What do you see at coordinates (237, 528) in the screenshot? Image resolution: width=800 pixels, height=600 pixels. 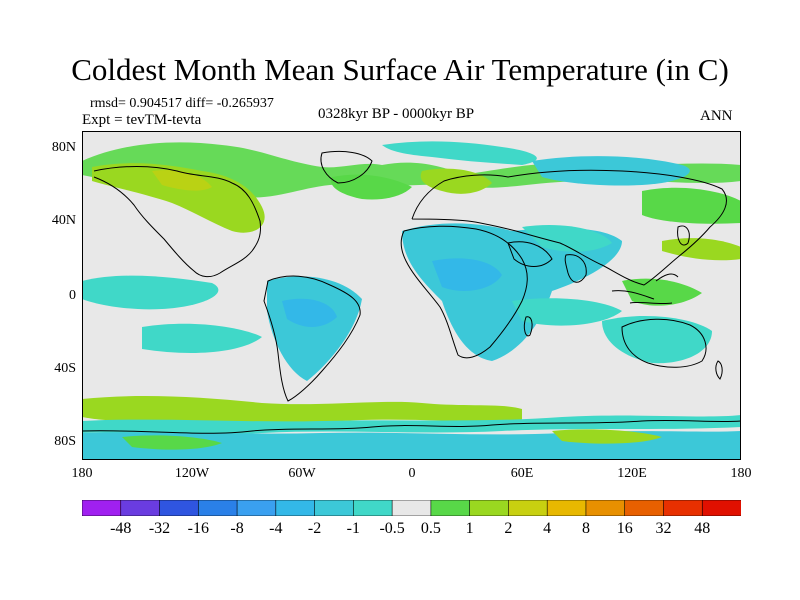 I see `colorbar-label: -8` at bounding box center [237, 528].